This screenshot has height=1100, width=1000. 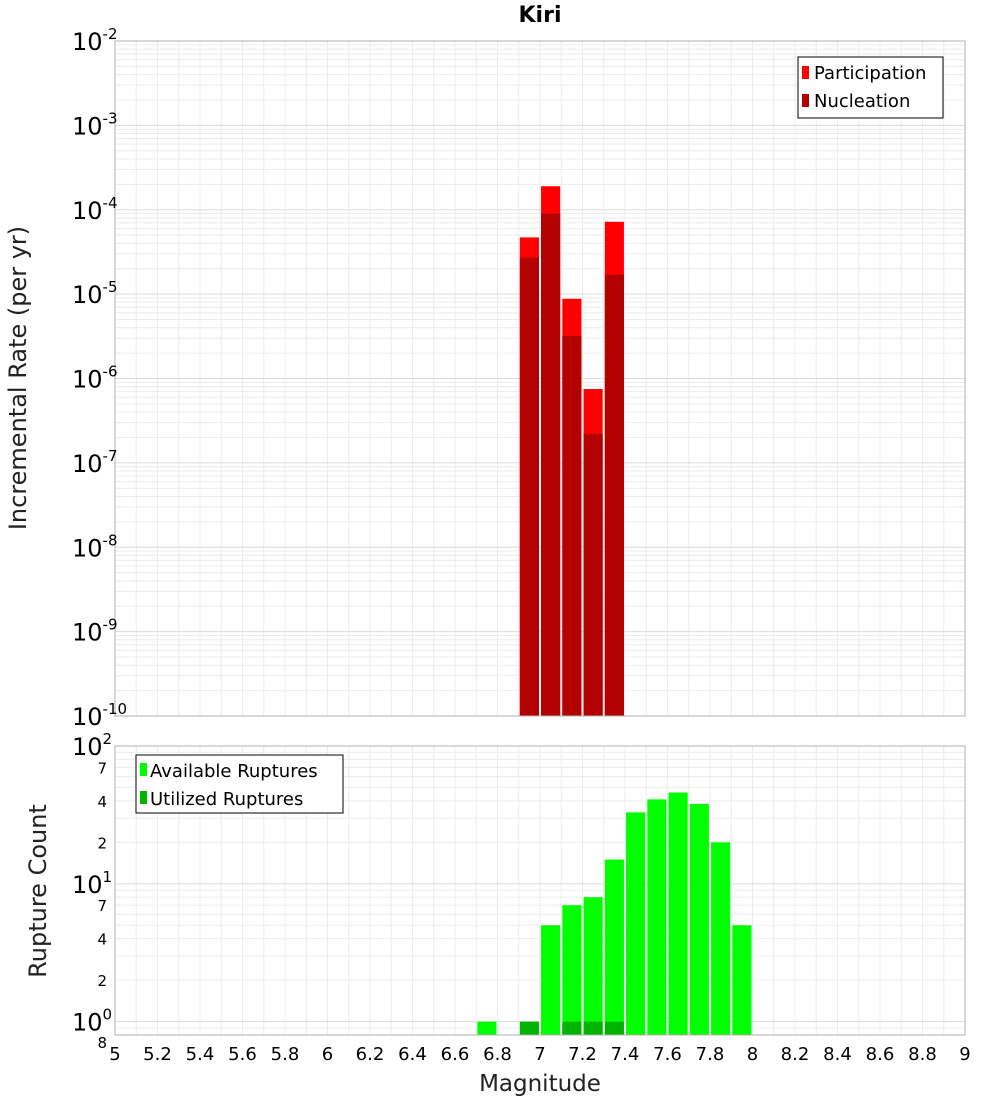 What do you see at coordinates (226, 799) in the screenshot?
I see `legend-utilized-ruptures: Utilized Ruptures` at bounding box center [226, 799].